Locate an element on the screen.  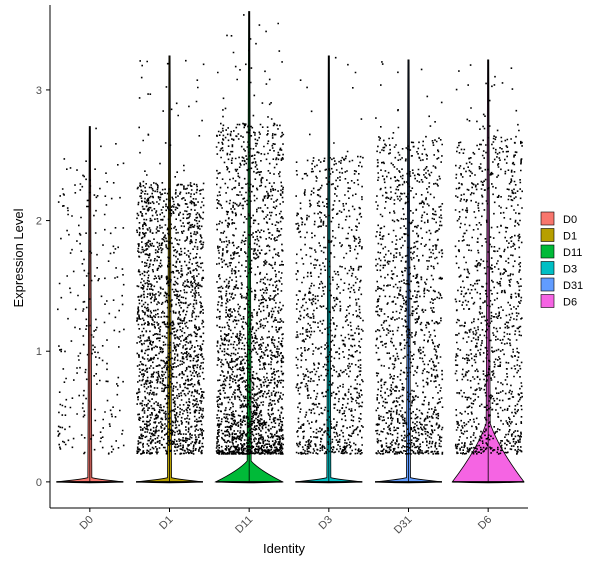
y-tick-label: 1 is located at coordinates (39, 352).